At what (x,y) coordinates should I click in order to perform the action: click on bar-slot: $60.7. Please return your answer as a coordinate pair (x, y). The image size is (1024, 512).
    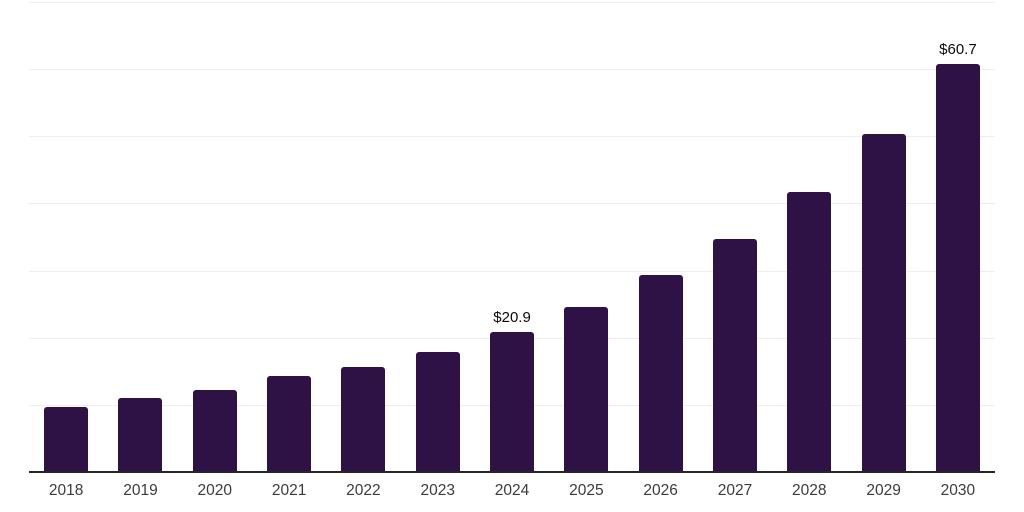
    Looking at the image, I should click on (958, 237).